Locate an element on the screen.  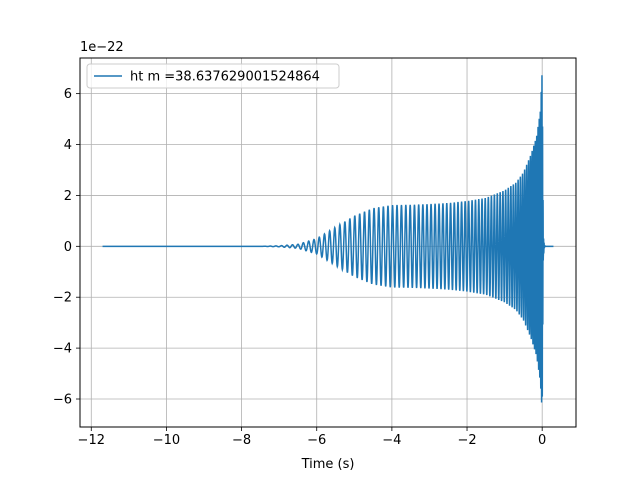
y-tick-label: −4 is located at coordinates (62, 349).